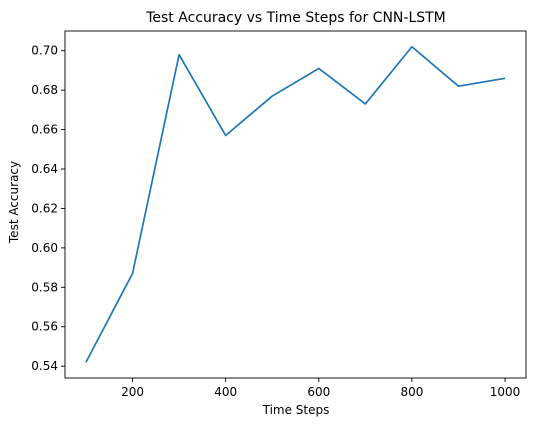 This screenshot has height=431, width=539. Describe the element at coordinates (44, 130) in the screenshot. I see `y-tick-label: 0.66` at that location.